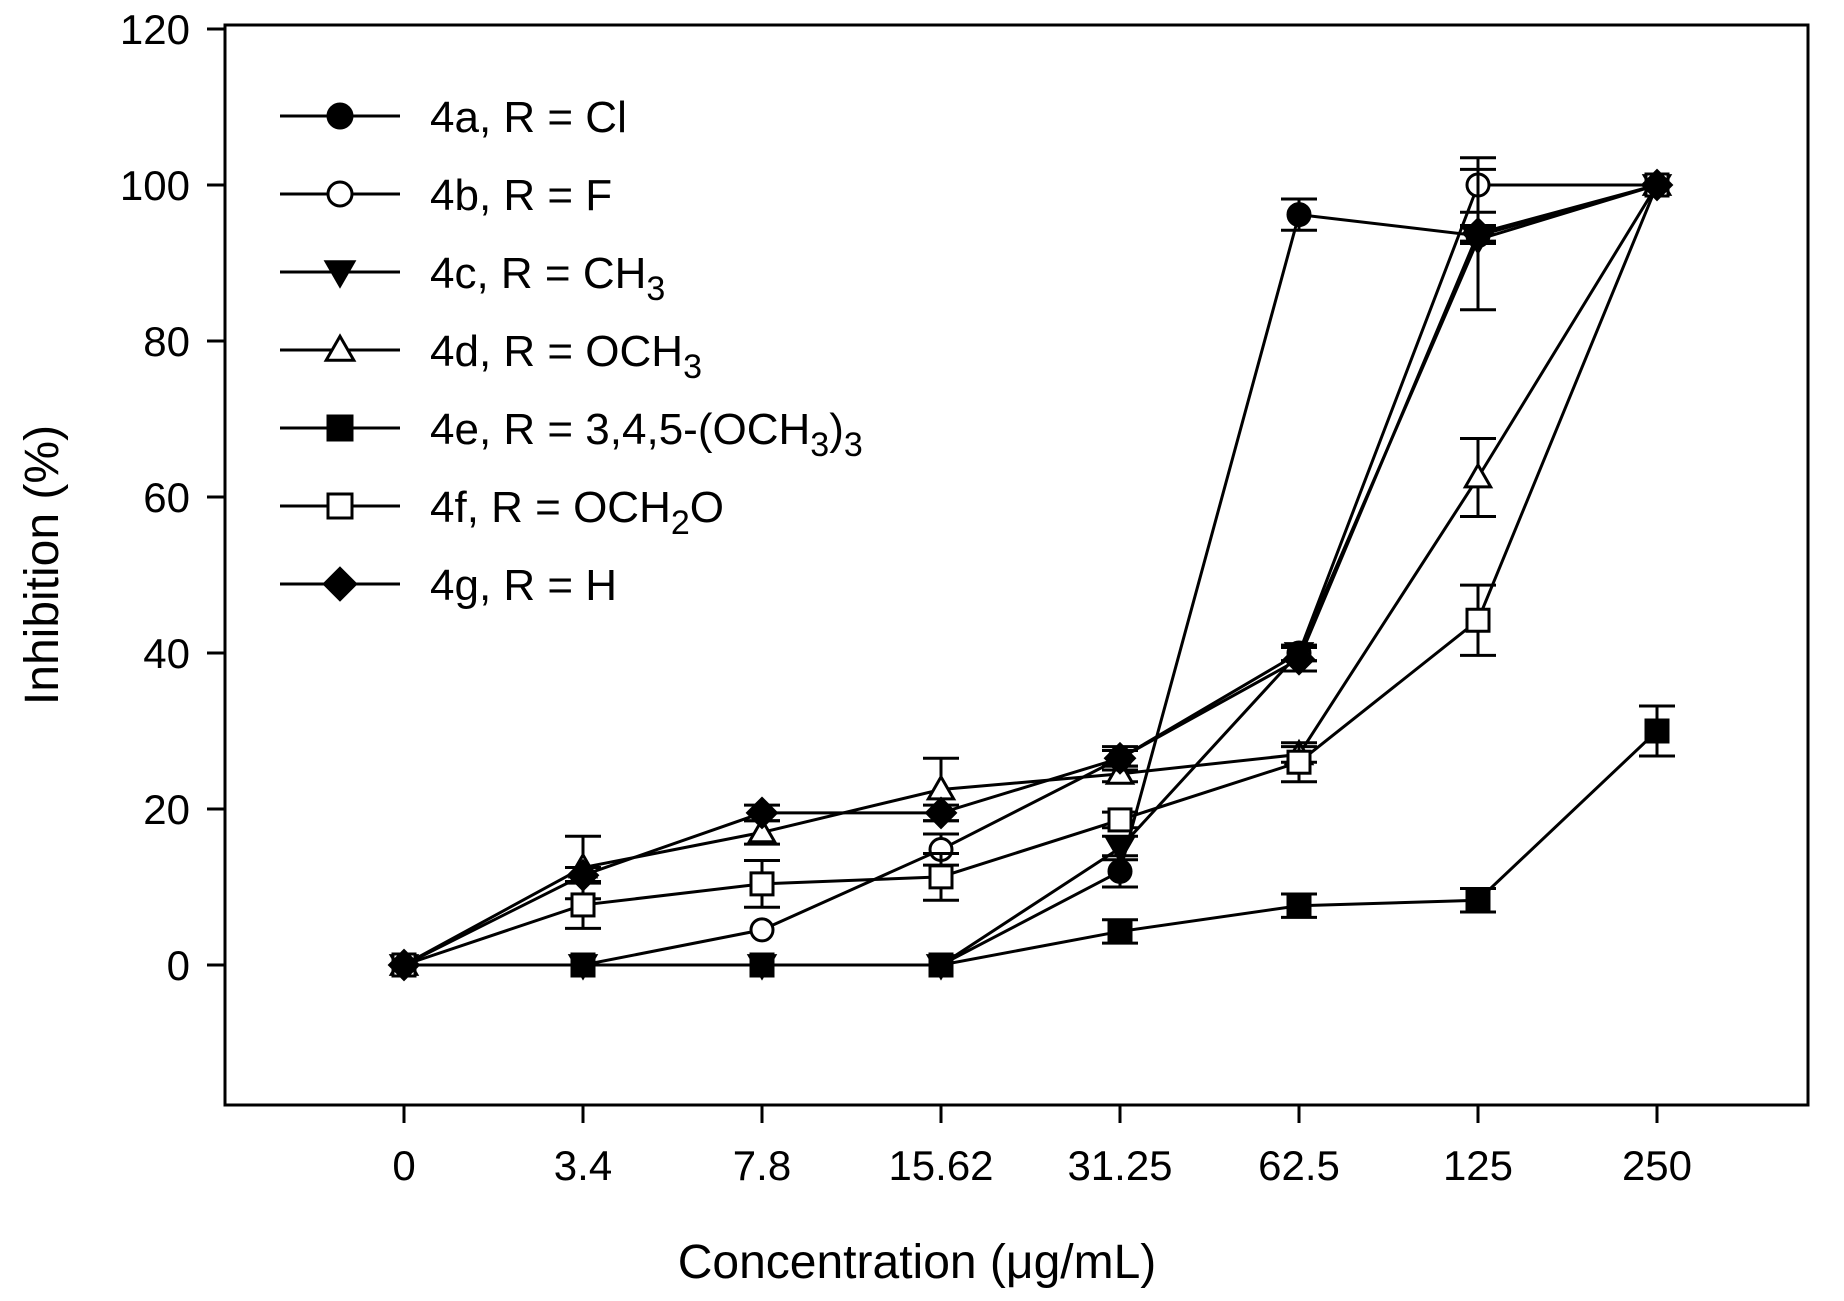 Image resolution: width=1844 pixels, height=1301 pixels. I want to click on legend-label: 4g, R = H, so click(523, 585).